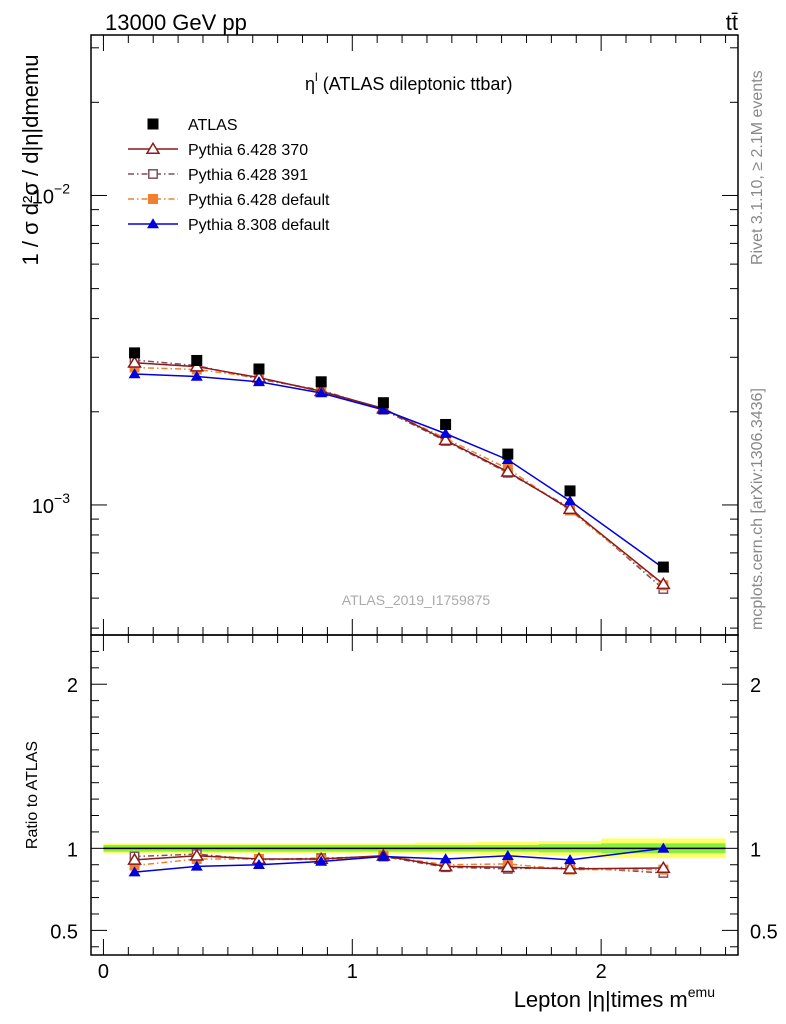 The height and width of the screenshot is (1024, 786). Describe the element at coordinates (416, 600) in the screenshot. I see `analysis-watermark: ATLAS_2019_I1759875` at that location.